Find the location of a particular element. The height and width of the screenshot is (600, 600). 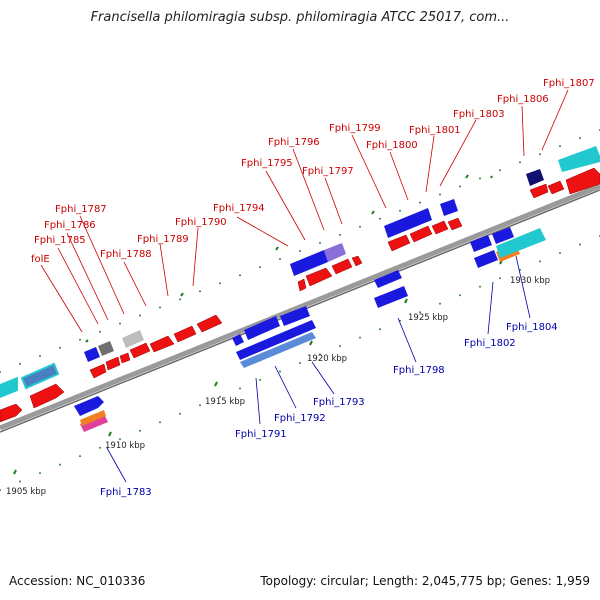

scale-label: 1910 kbp is located at coordinates (125, 446).